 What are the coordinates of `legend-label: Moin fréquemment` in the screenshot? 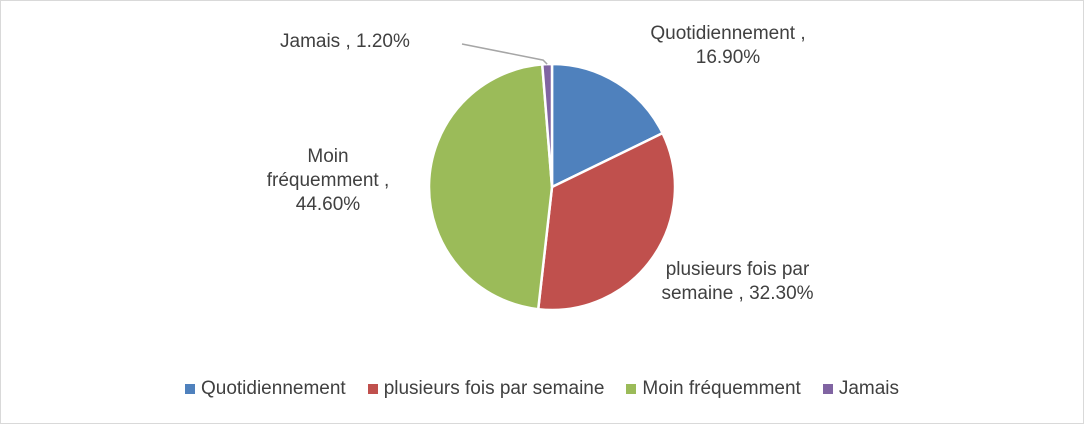 It's located at (721, 388).